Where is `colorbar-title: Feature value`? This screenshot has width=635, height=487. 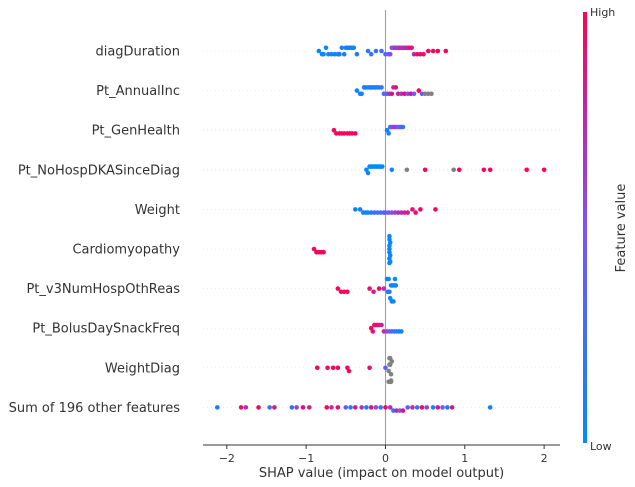
colorbar-title: Feature value is located at coordinates (621, 228).